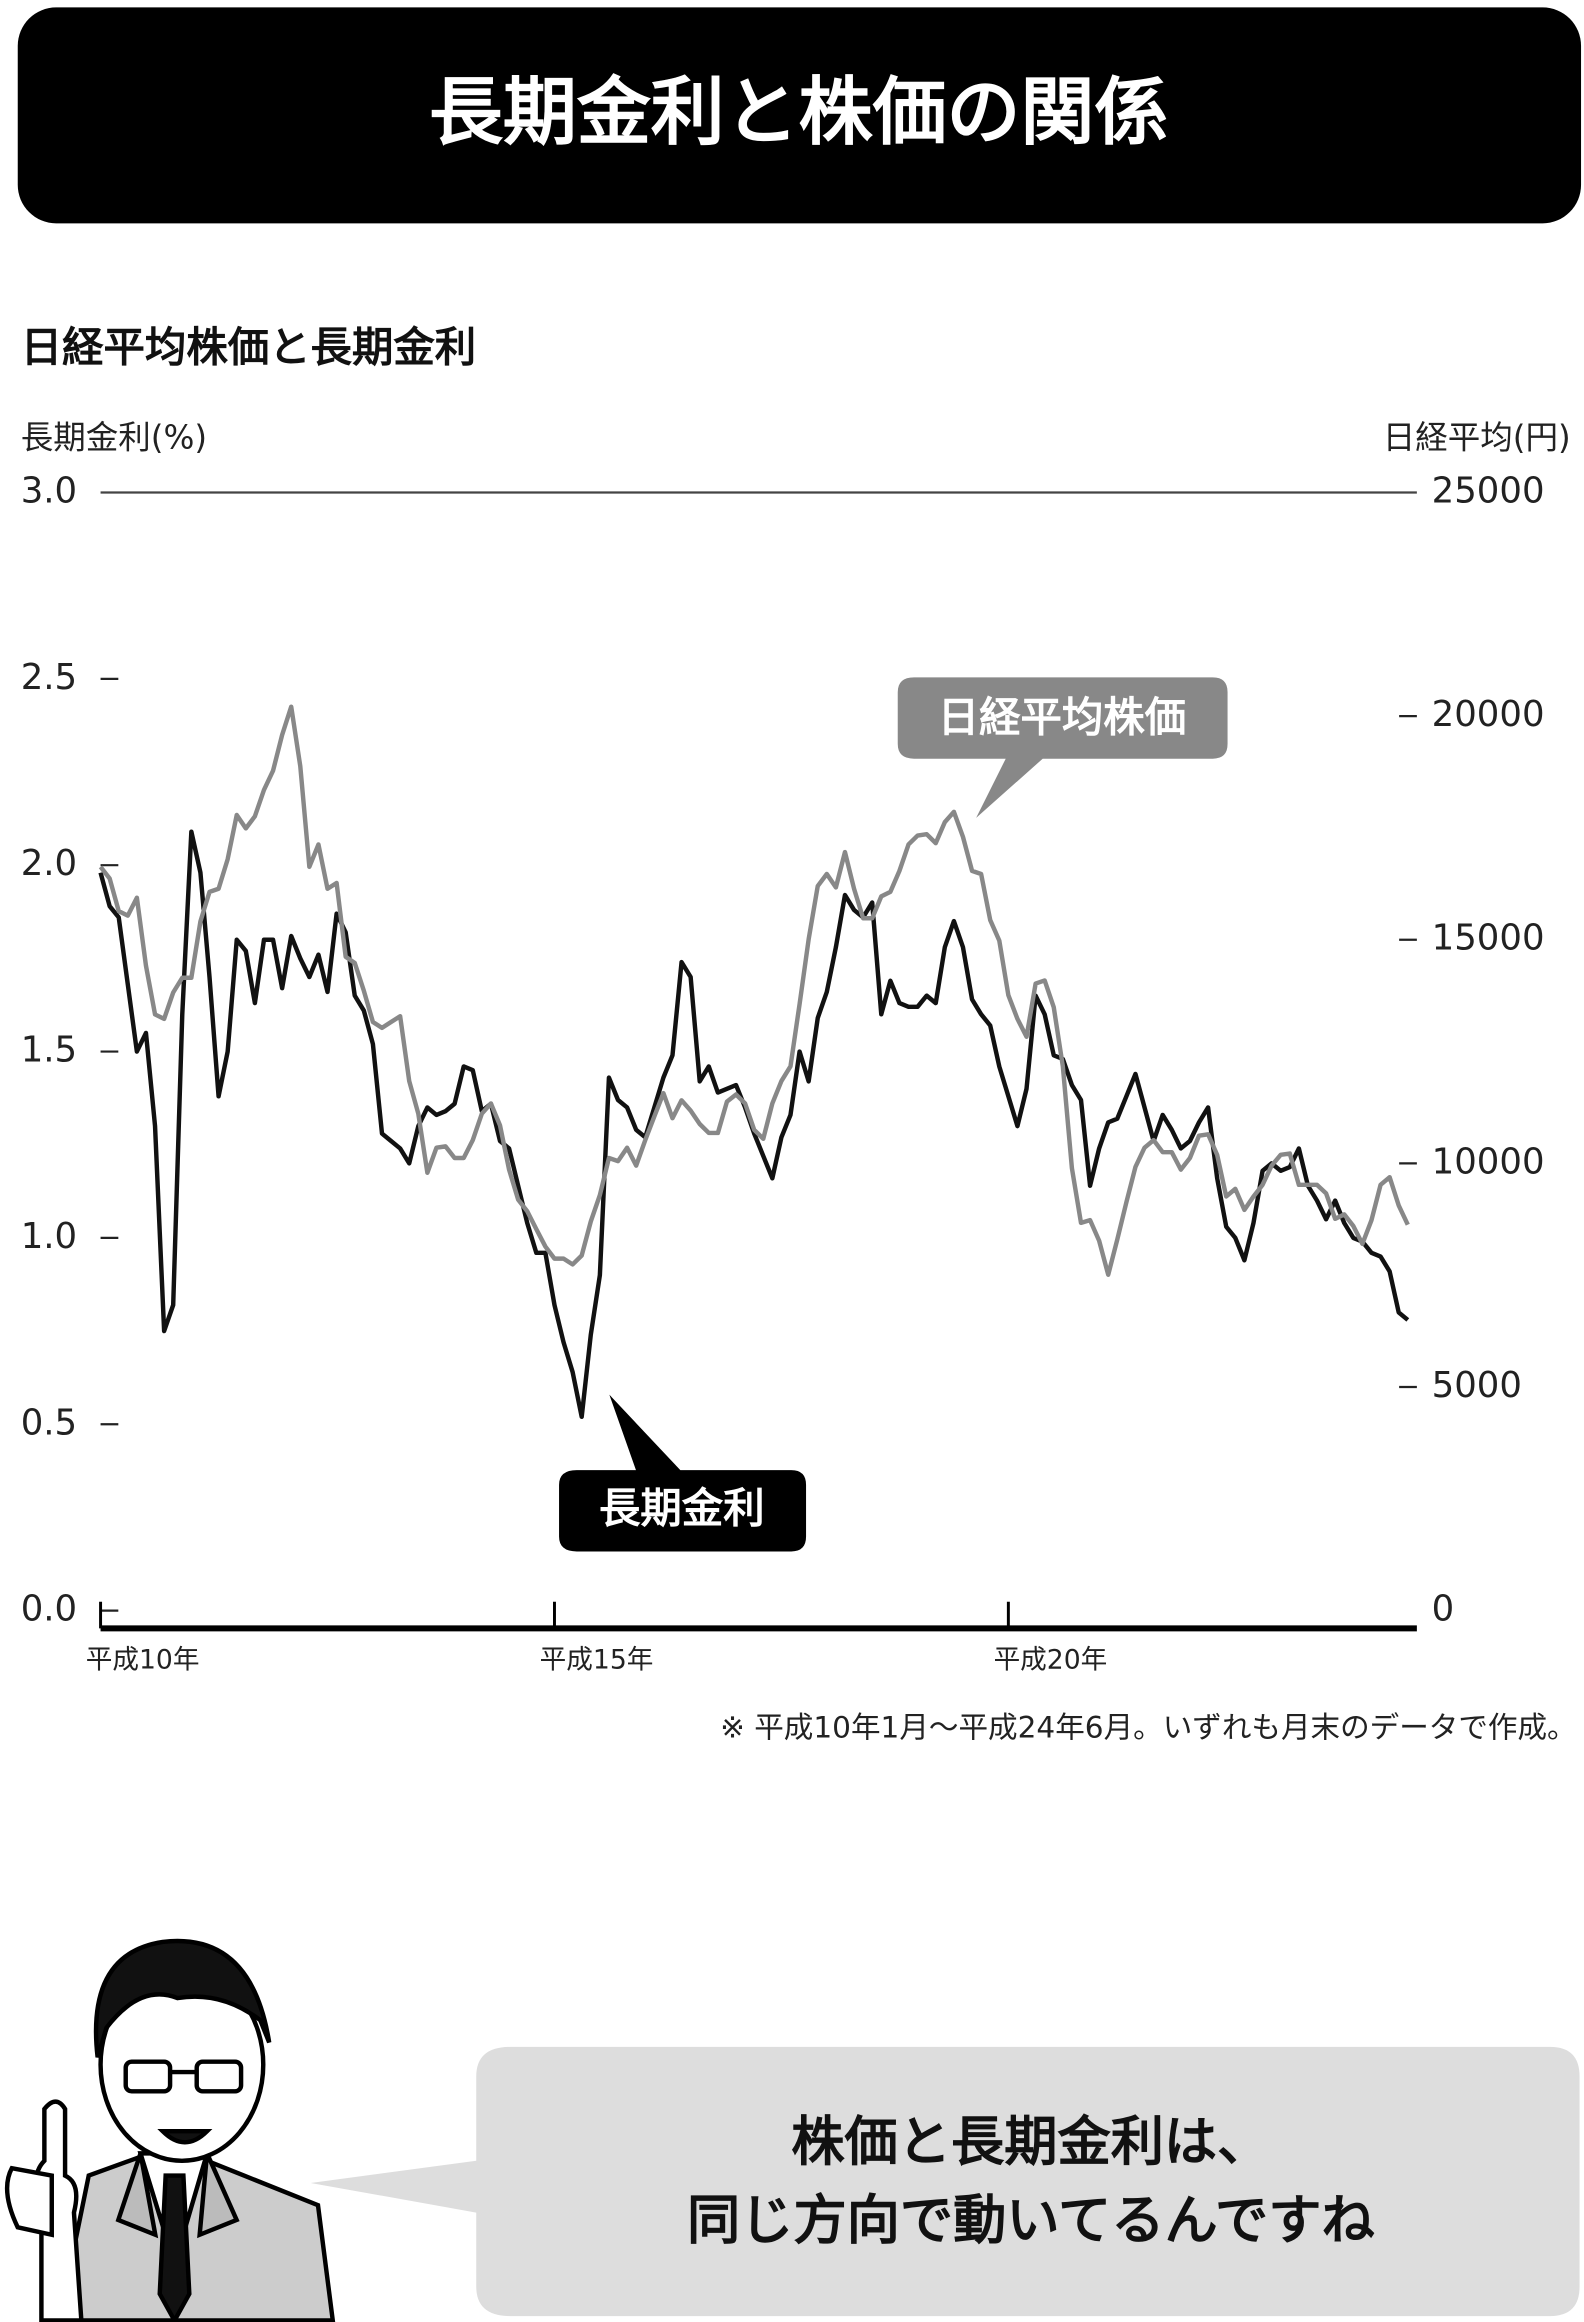 This screenshot has width=1584, height=2322. Describe the element at coordinates (1477, 1385) in the screenshot. I see `y2-tick-label: 5000` at that location.